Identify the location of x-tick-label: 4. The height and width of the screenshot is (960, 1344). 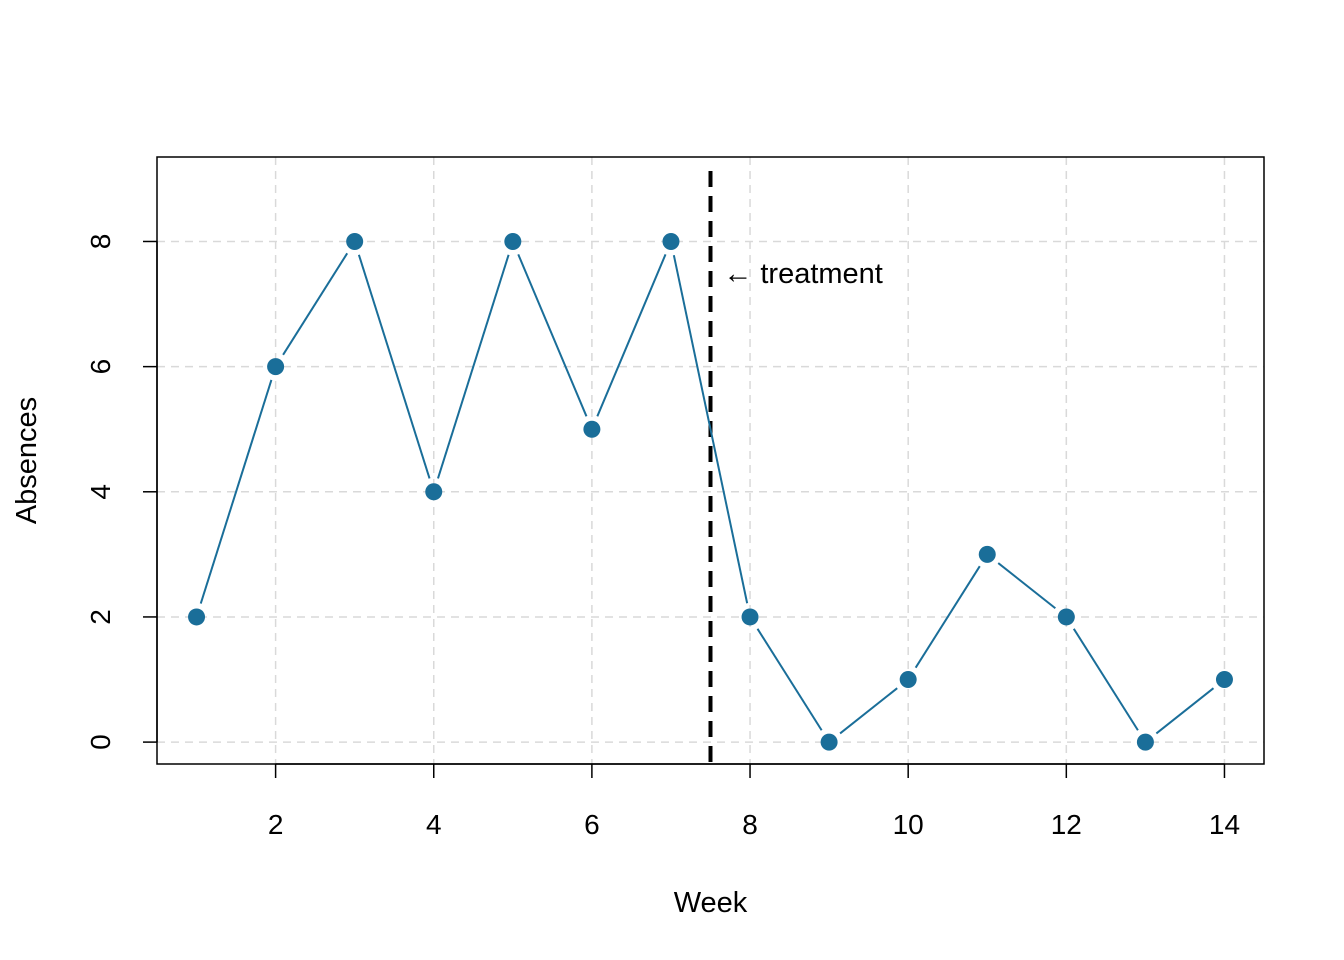
(434, 824).